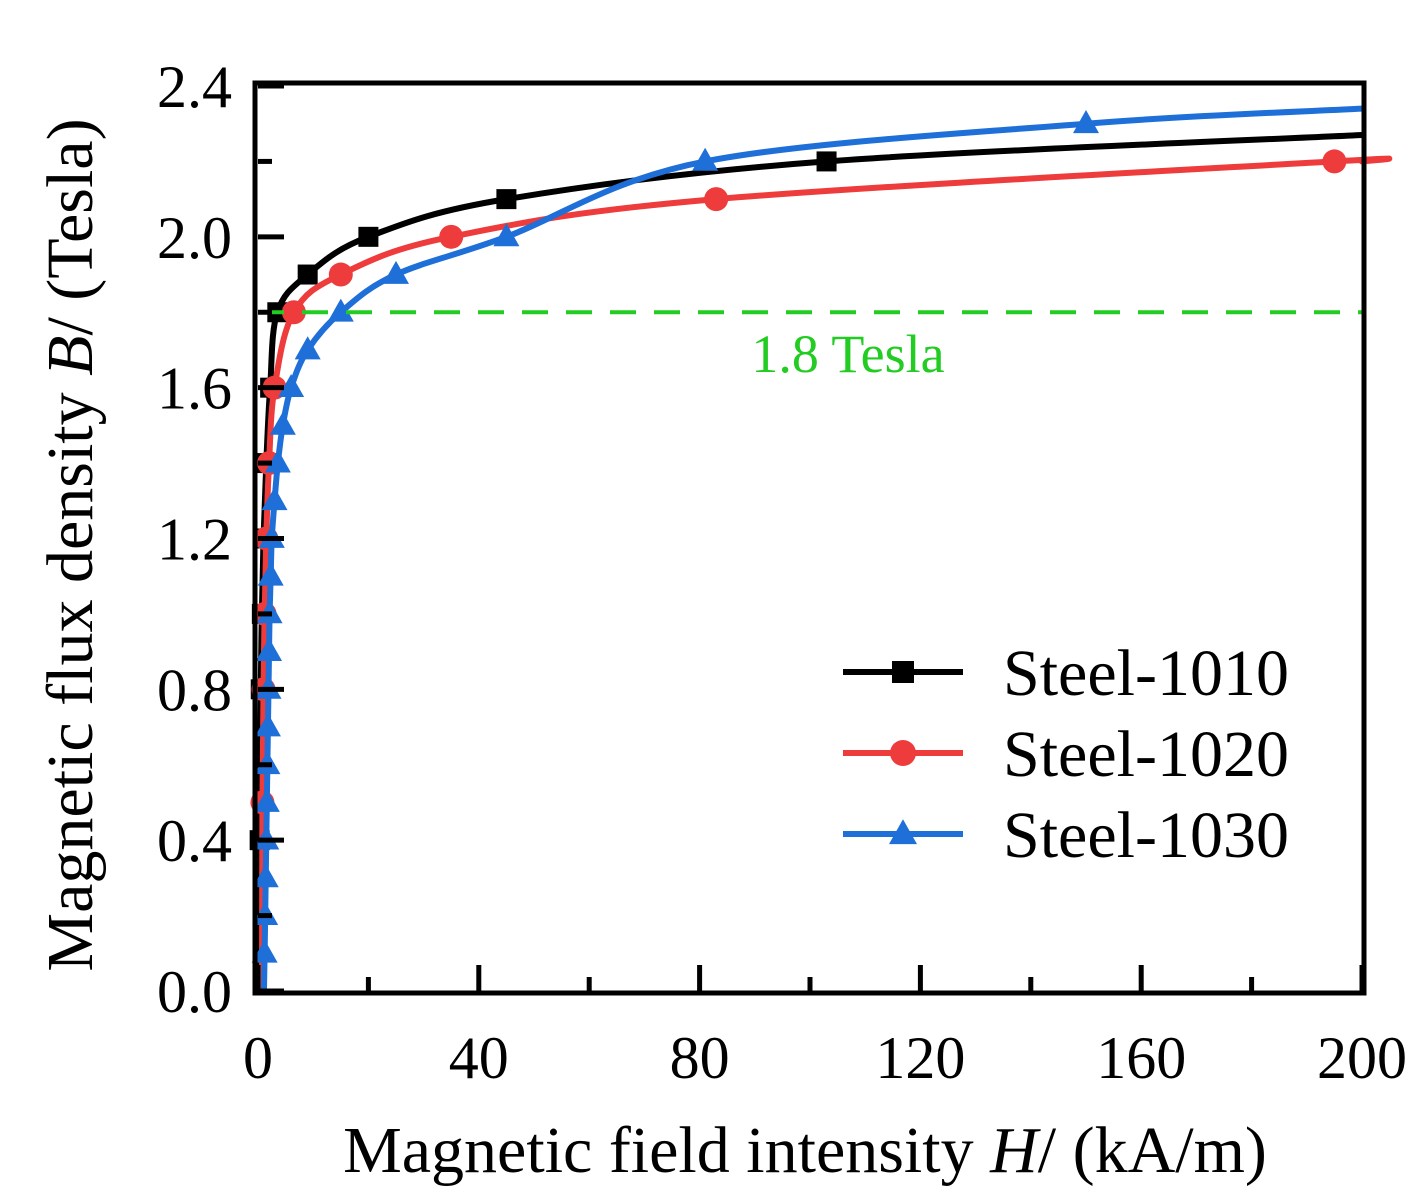  What do you see at coordinates (1146, 835) in the screenshot?
I see `legend-label: Steel-1030` at bounding box center [1146, 835].